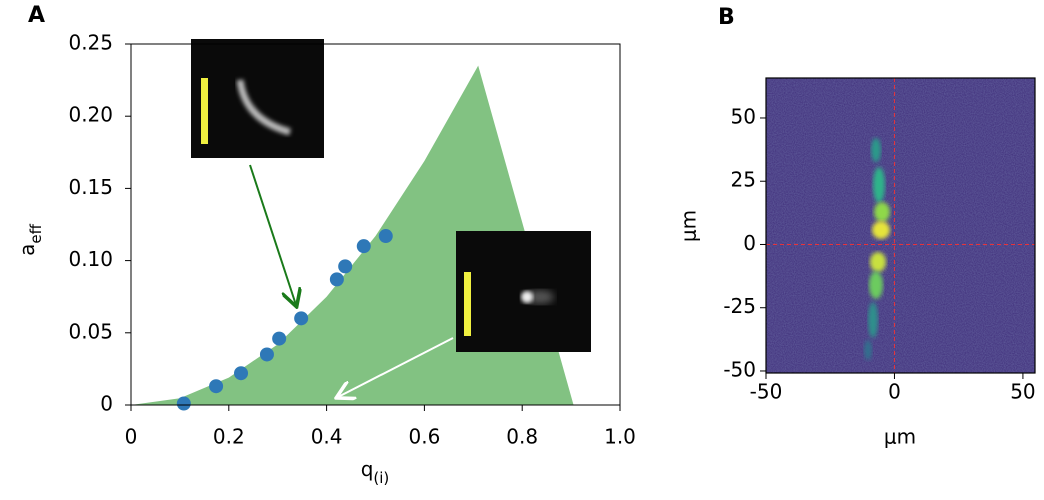  Describe the element at coordinates (381, 478) in the screenshot. I see `x-axis-label-sub: (i)` at that location.